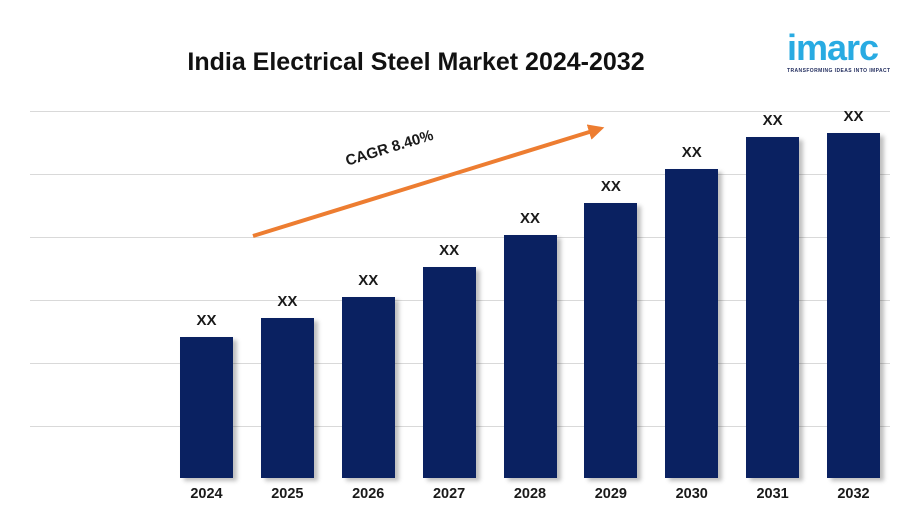 Image resolution: width=917 pixels, height=510 pixels. I want to click on bar-column: XX 2030, so click(692, 323).